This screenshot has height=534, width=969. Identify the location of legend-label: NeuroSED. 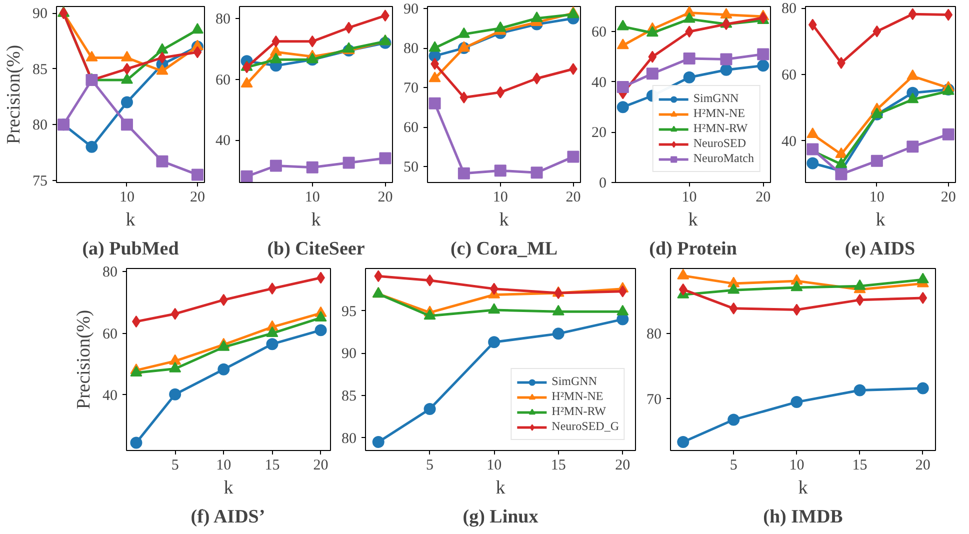
(719, 143).